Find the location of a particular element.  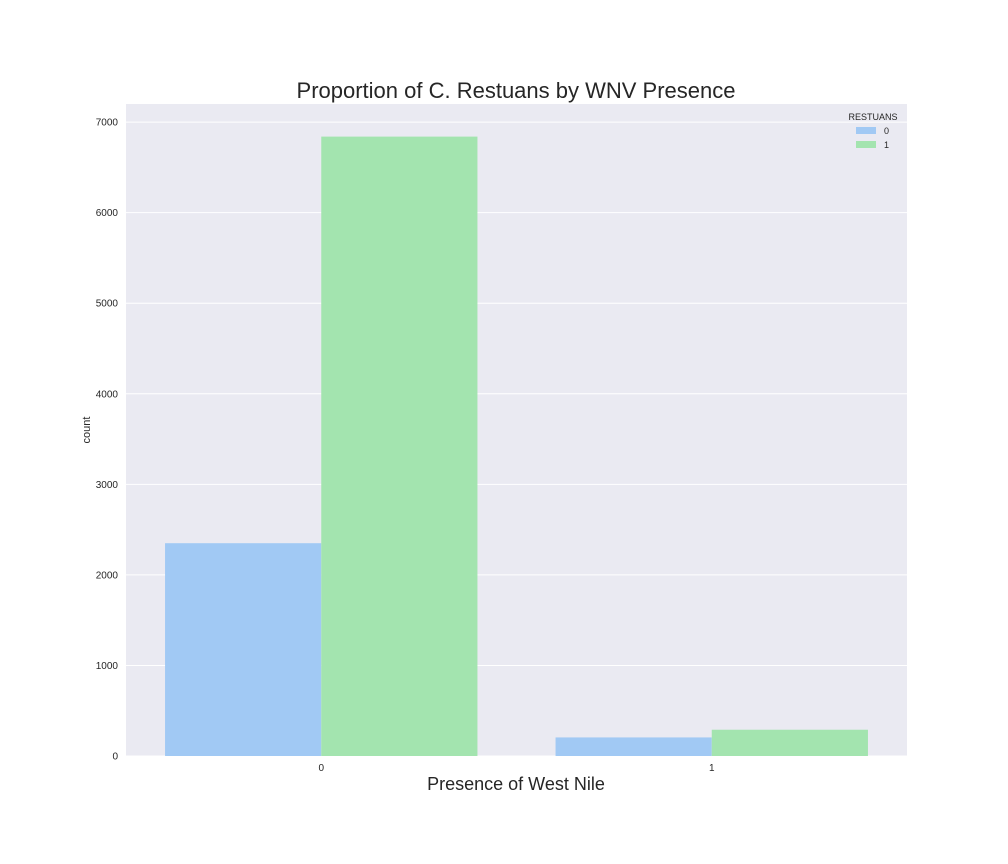

legend-label-0: 0 is located at coordinates (886, 131).